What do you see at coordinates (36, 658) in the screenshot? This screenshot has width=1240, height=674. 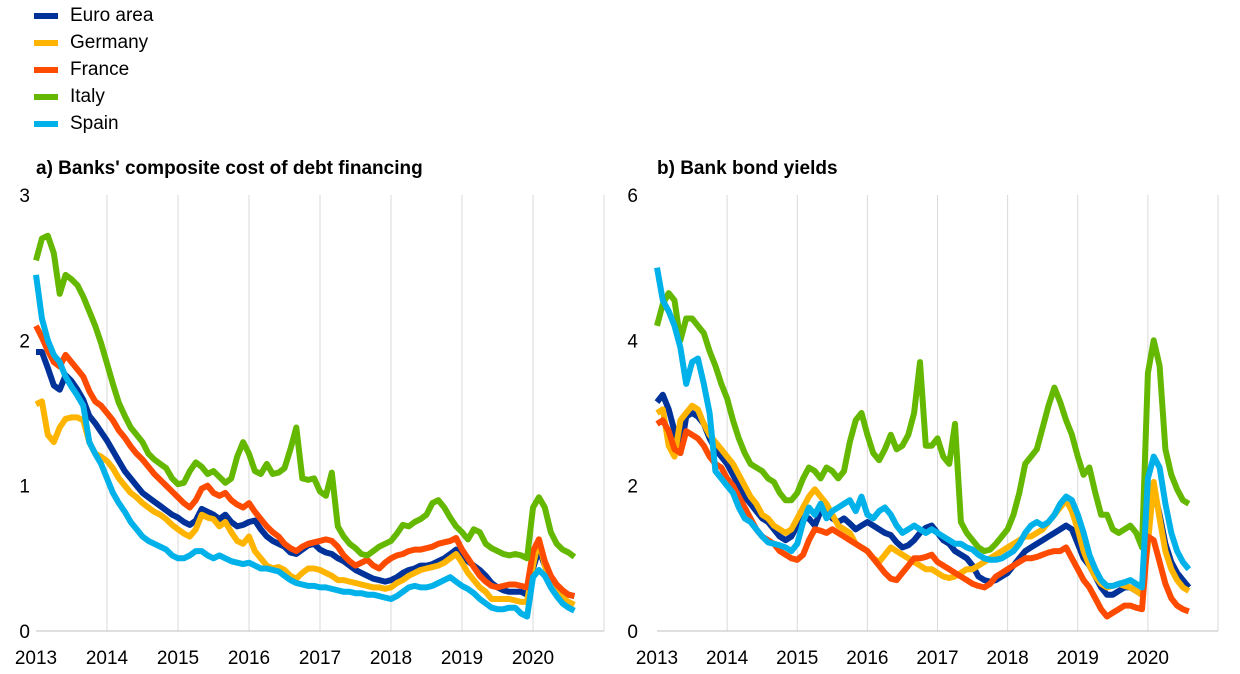 I see `x-tick-label-a: 2013` at bounding box center [36, 658].